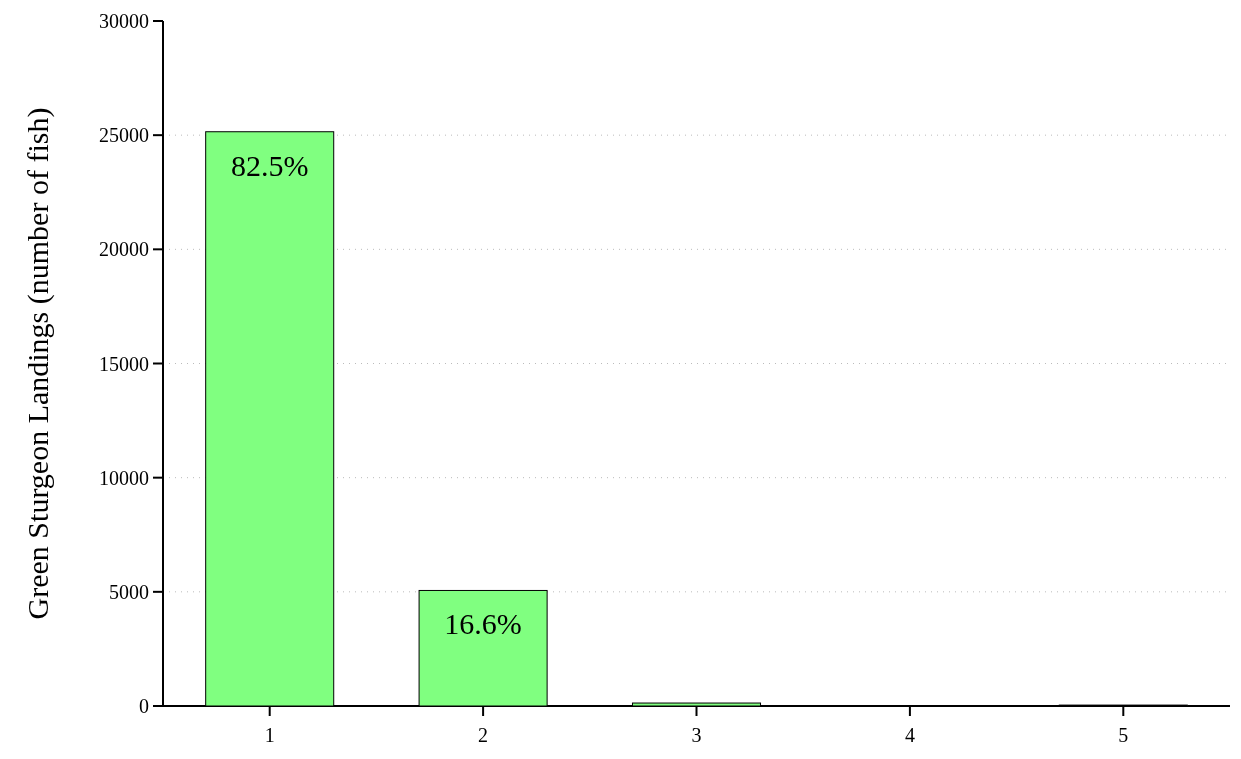 This screenshot has width=1241, height=759. Describe the element at coordinates (124, 249) in the screenshot. I see `y-tick-label: 20000` at that location.